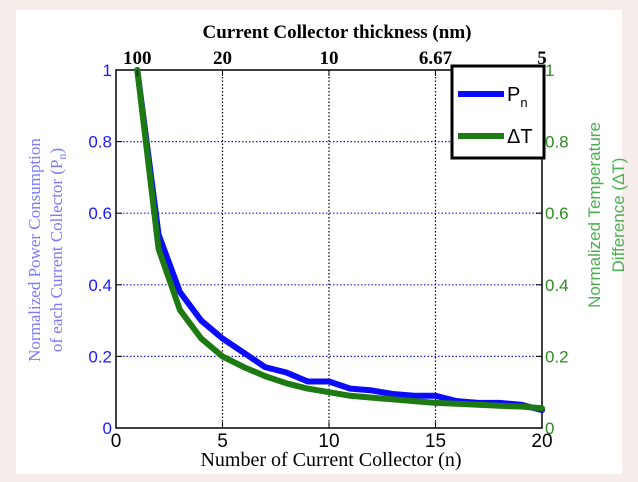 The image size is (638, 482). What do you see at coordinates (557, 356) in the screenshot?
I see `right-y-tick-label: 0.2` at bounding box center [557, 356].